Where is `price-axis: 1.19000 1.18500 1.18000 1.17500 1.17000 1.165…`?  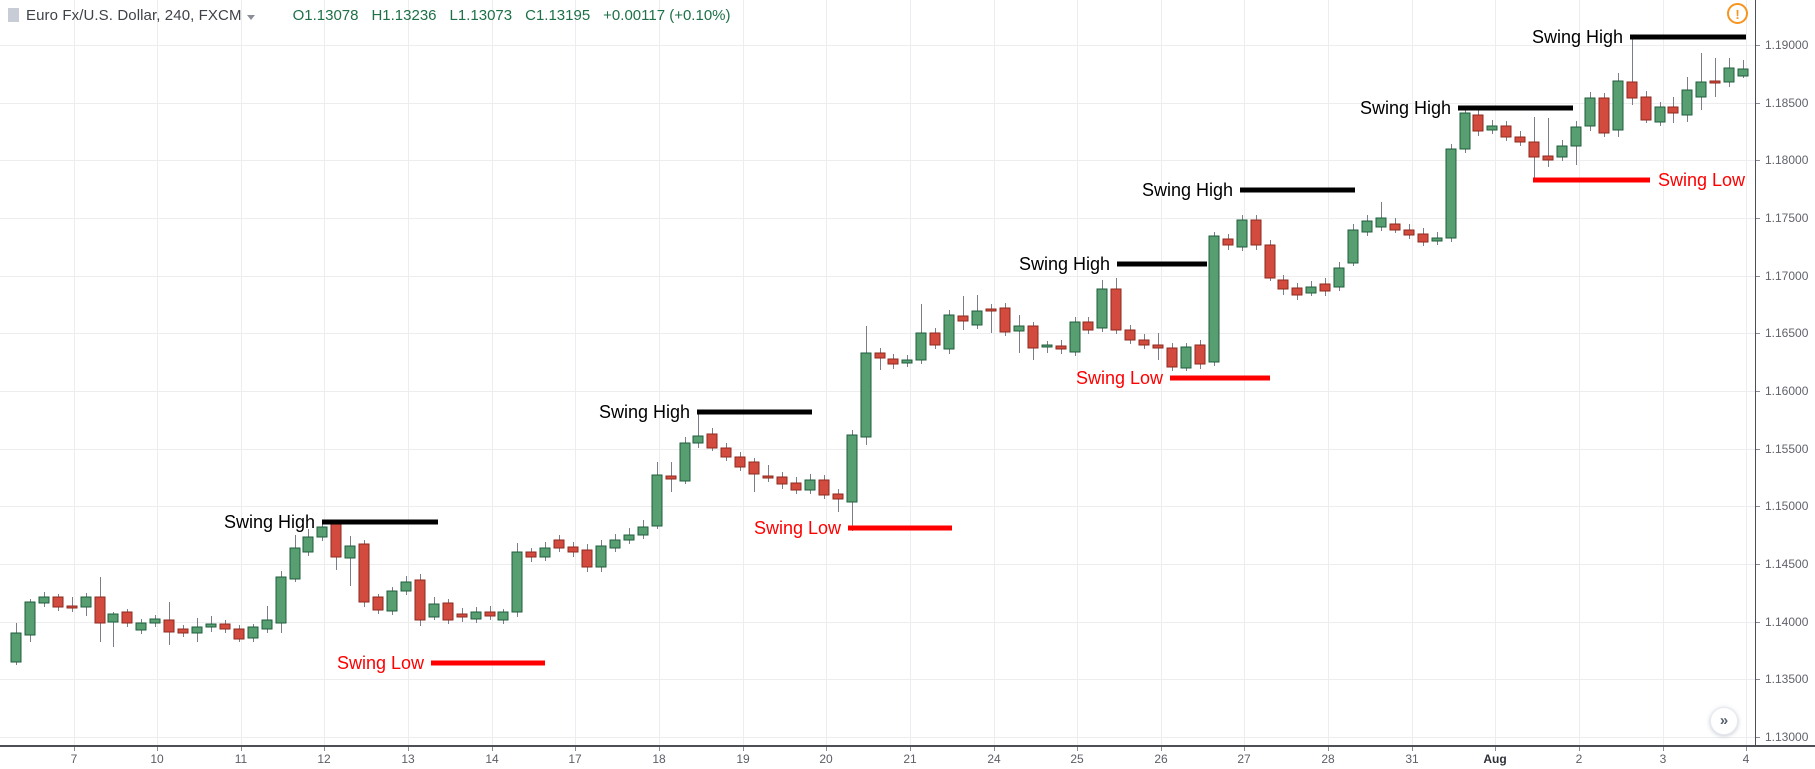
price-axis: 1.19000 1.18500 1.18000 1.17500 1.17000 1.165… is located at coordinates (1785, 372).